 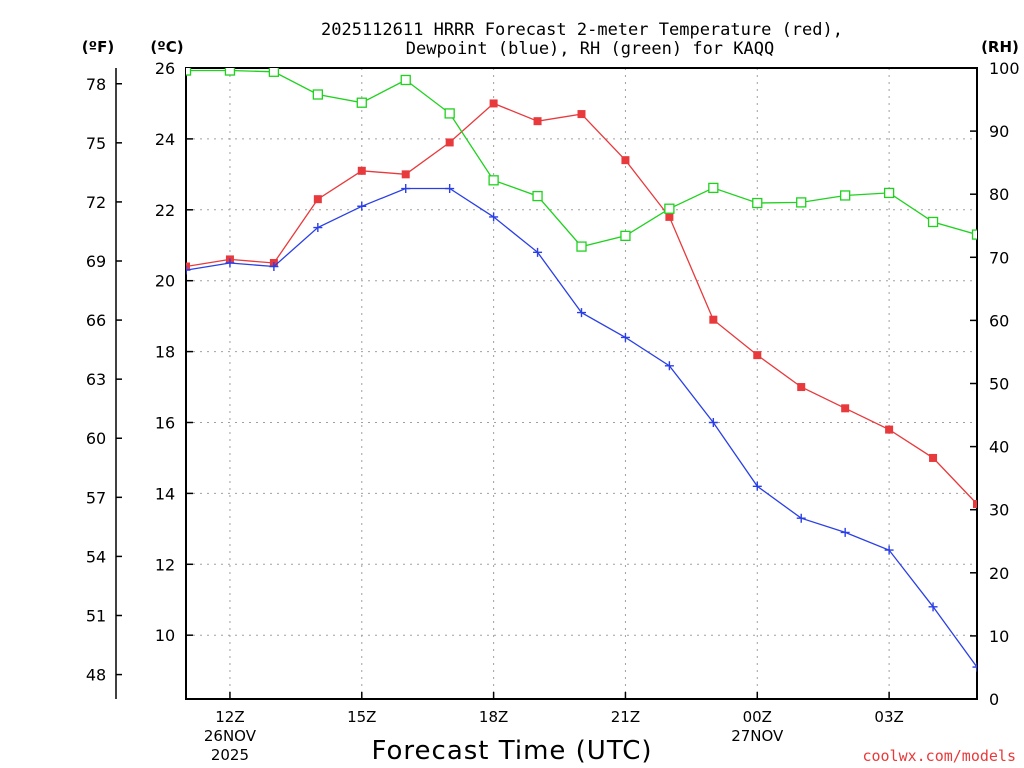 I want to click on rh-tick-label: 80, so click(x=999, y=194).